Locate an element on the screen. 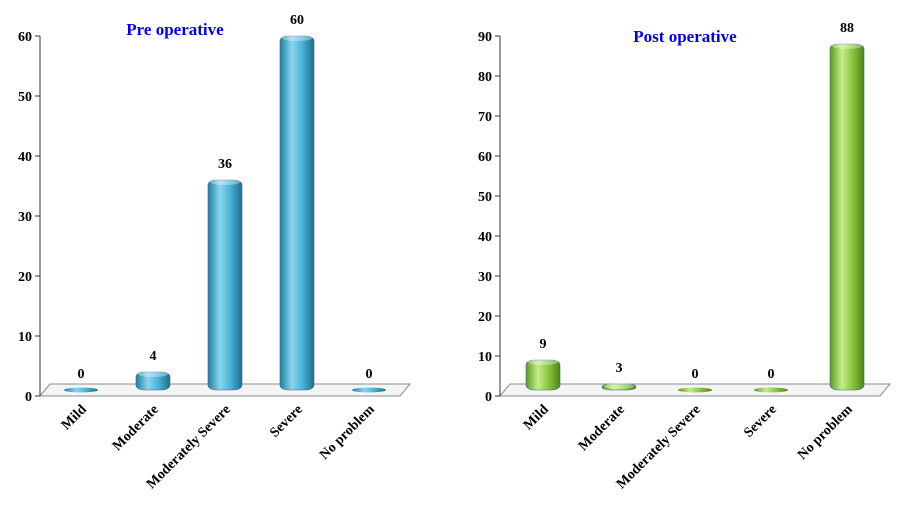  y-tick-label: 90 is located at coordinates (485, 37).